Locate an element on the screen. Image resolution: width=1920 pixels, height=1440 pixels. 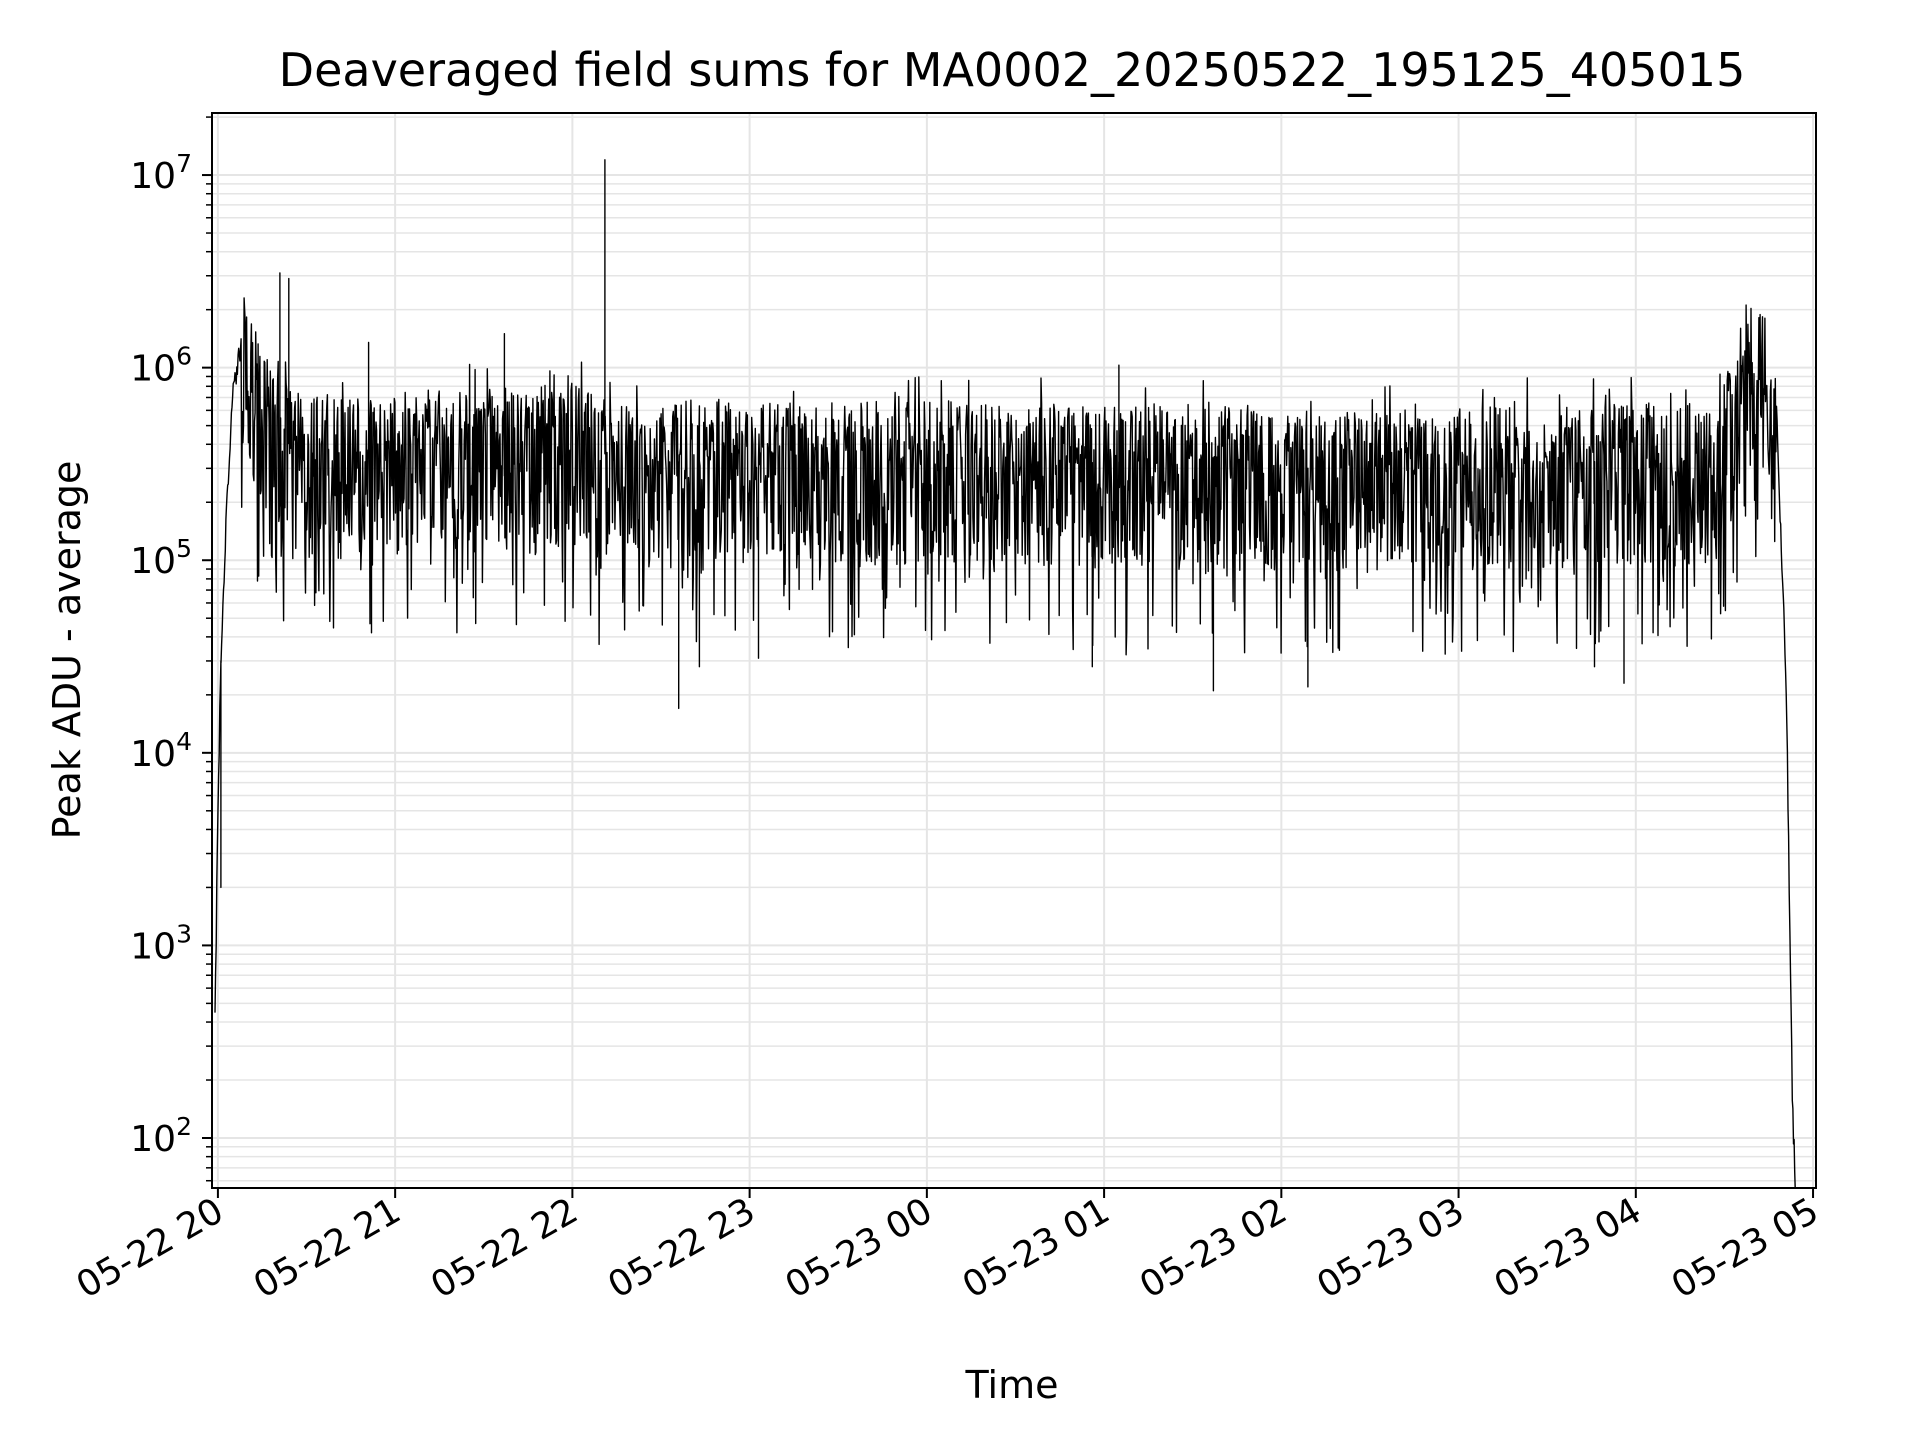
y-axis-label: Peak ADU - average is located at coordinates (67, 650).